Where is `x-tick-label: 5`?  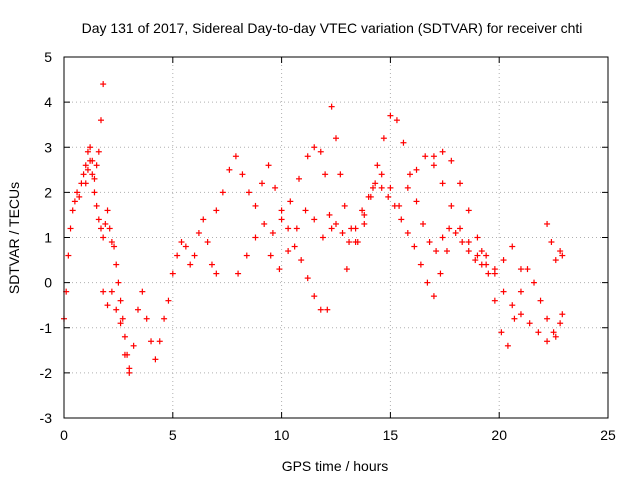 x-tick-label: 5 is located at coordinates (173, 435).